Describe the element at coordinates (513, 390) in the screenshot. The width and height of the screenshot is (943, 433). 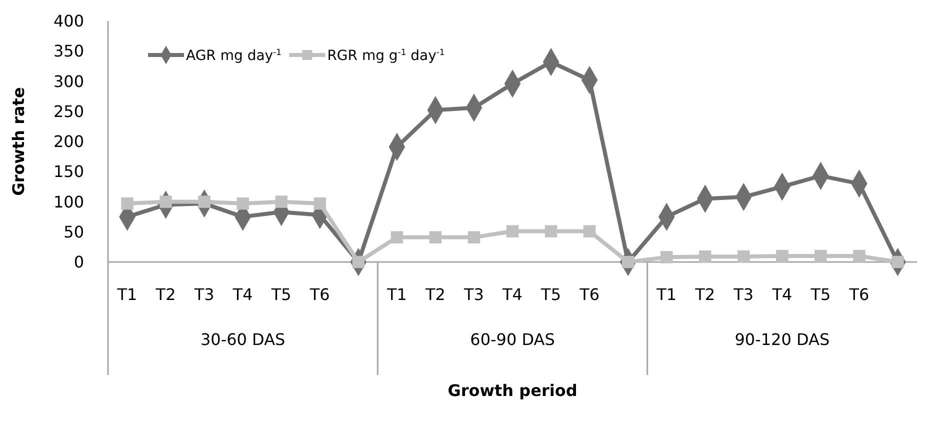
I see `x-axis-title: Growth period` at that location.